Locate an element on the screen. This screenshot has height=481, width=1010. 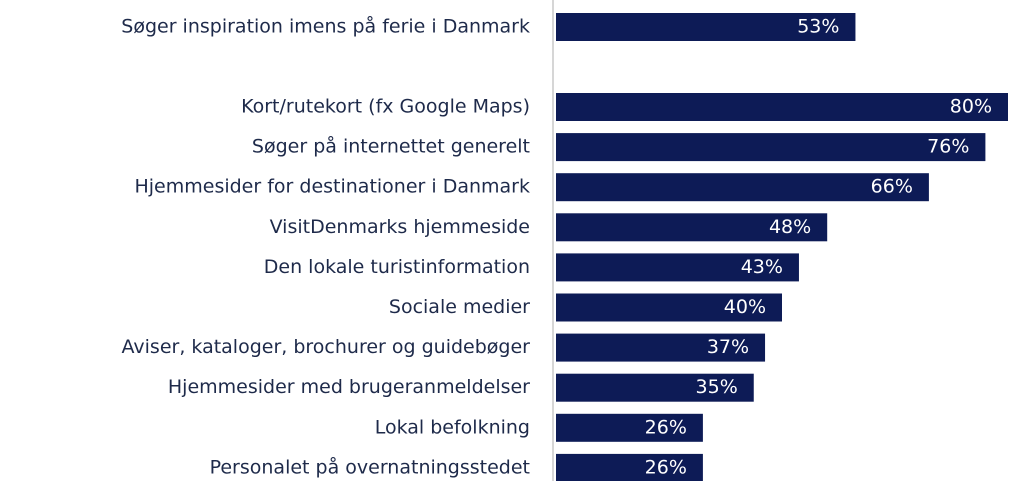
value-label: 37% is located at coordinates (728, 347).